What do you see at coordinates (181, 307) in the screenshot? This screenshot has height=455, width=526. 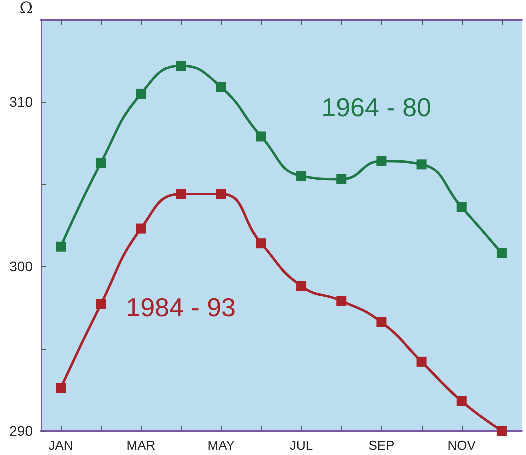 I see `series-label: 1984 - 93` at bounding box center [181, 307].